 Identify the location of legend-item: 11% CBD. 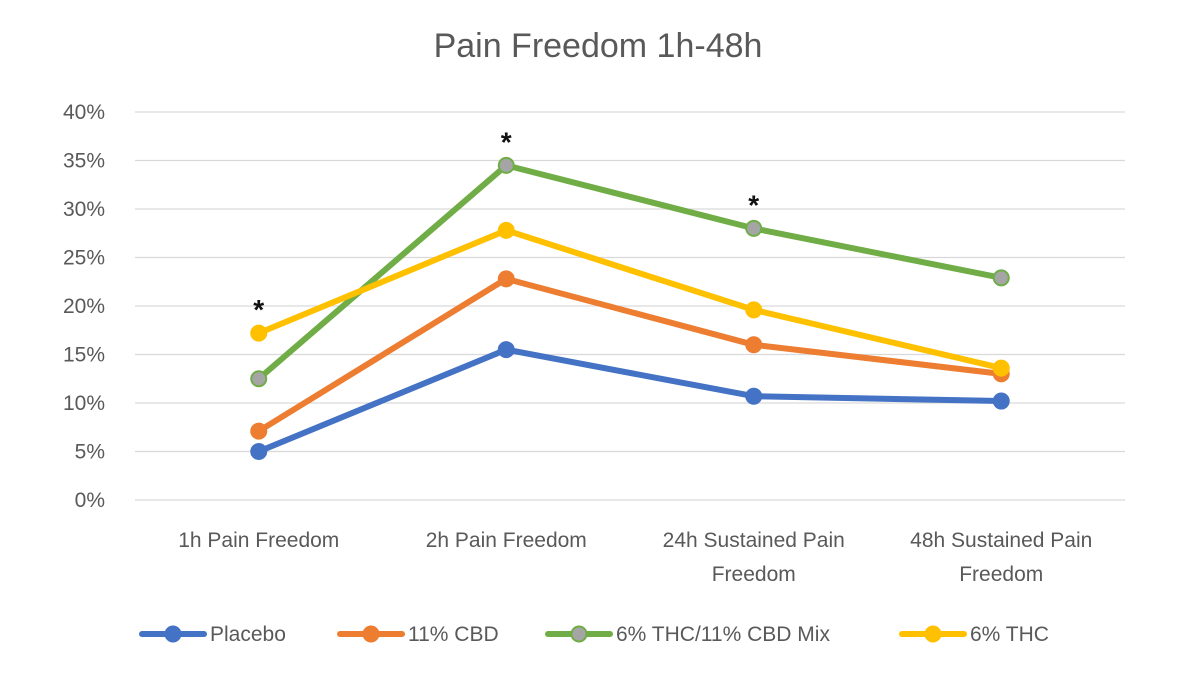
(418, 634).